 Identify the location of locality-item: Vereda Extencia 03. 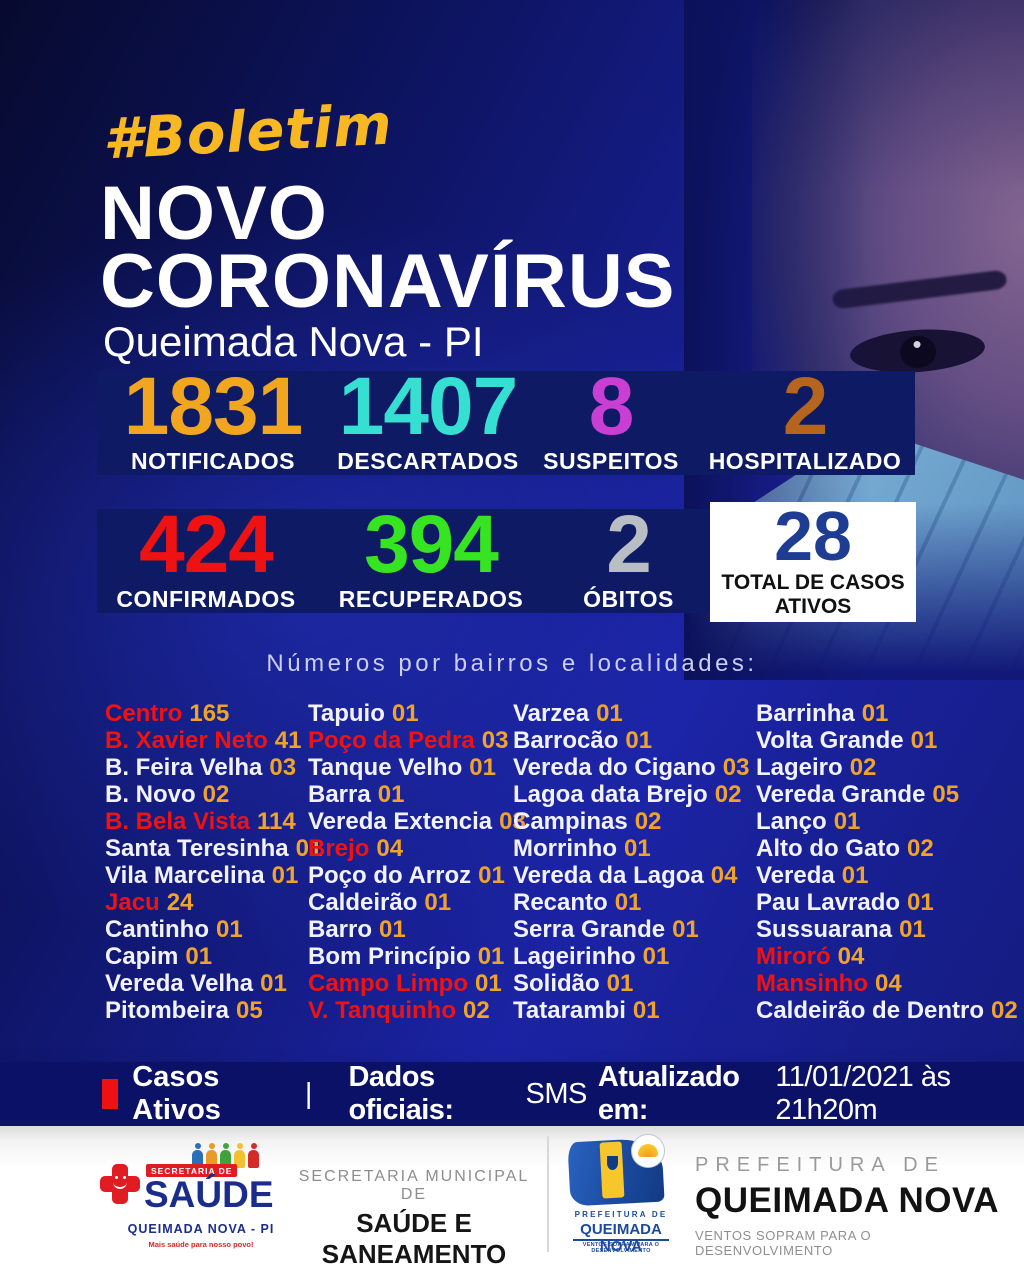
(417, 821).